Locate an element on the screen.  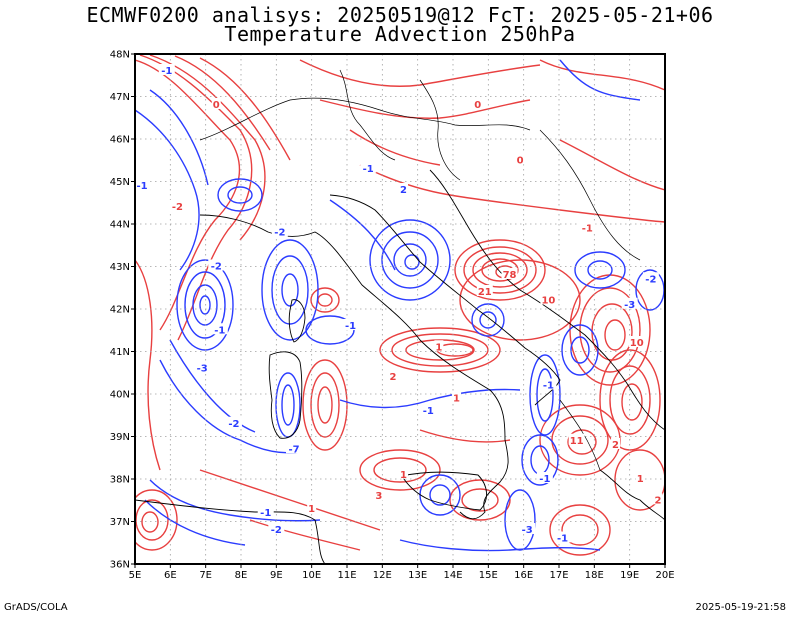
lat-tick-label: 47N is located at coordinates (120, 97).